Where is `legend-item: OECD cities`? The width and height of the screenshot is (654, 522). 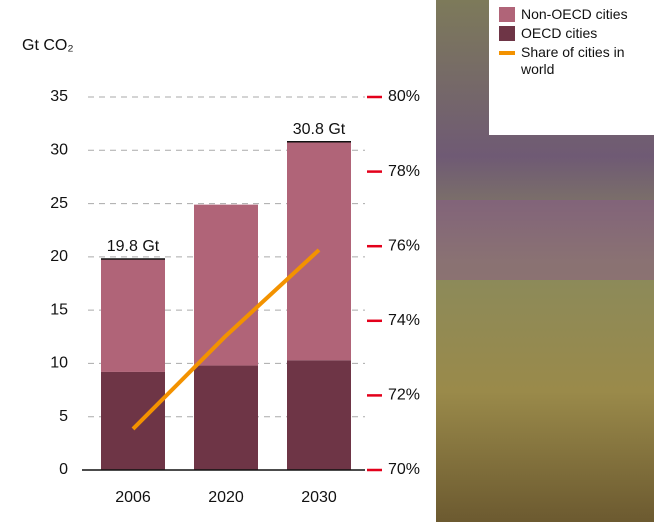
legend-item: OECD cities is located at coordinates (573, 33).